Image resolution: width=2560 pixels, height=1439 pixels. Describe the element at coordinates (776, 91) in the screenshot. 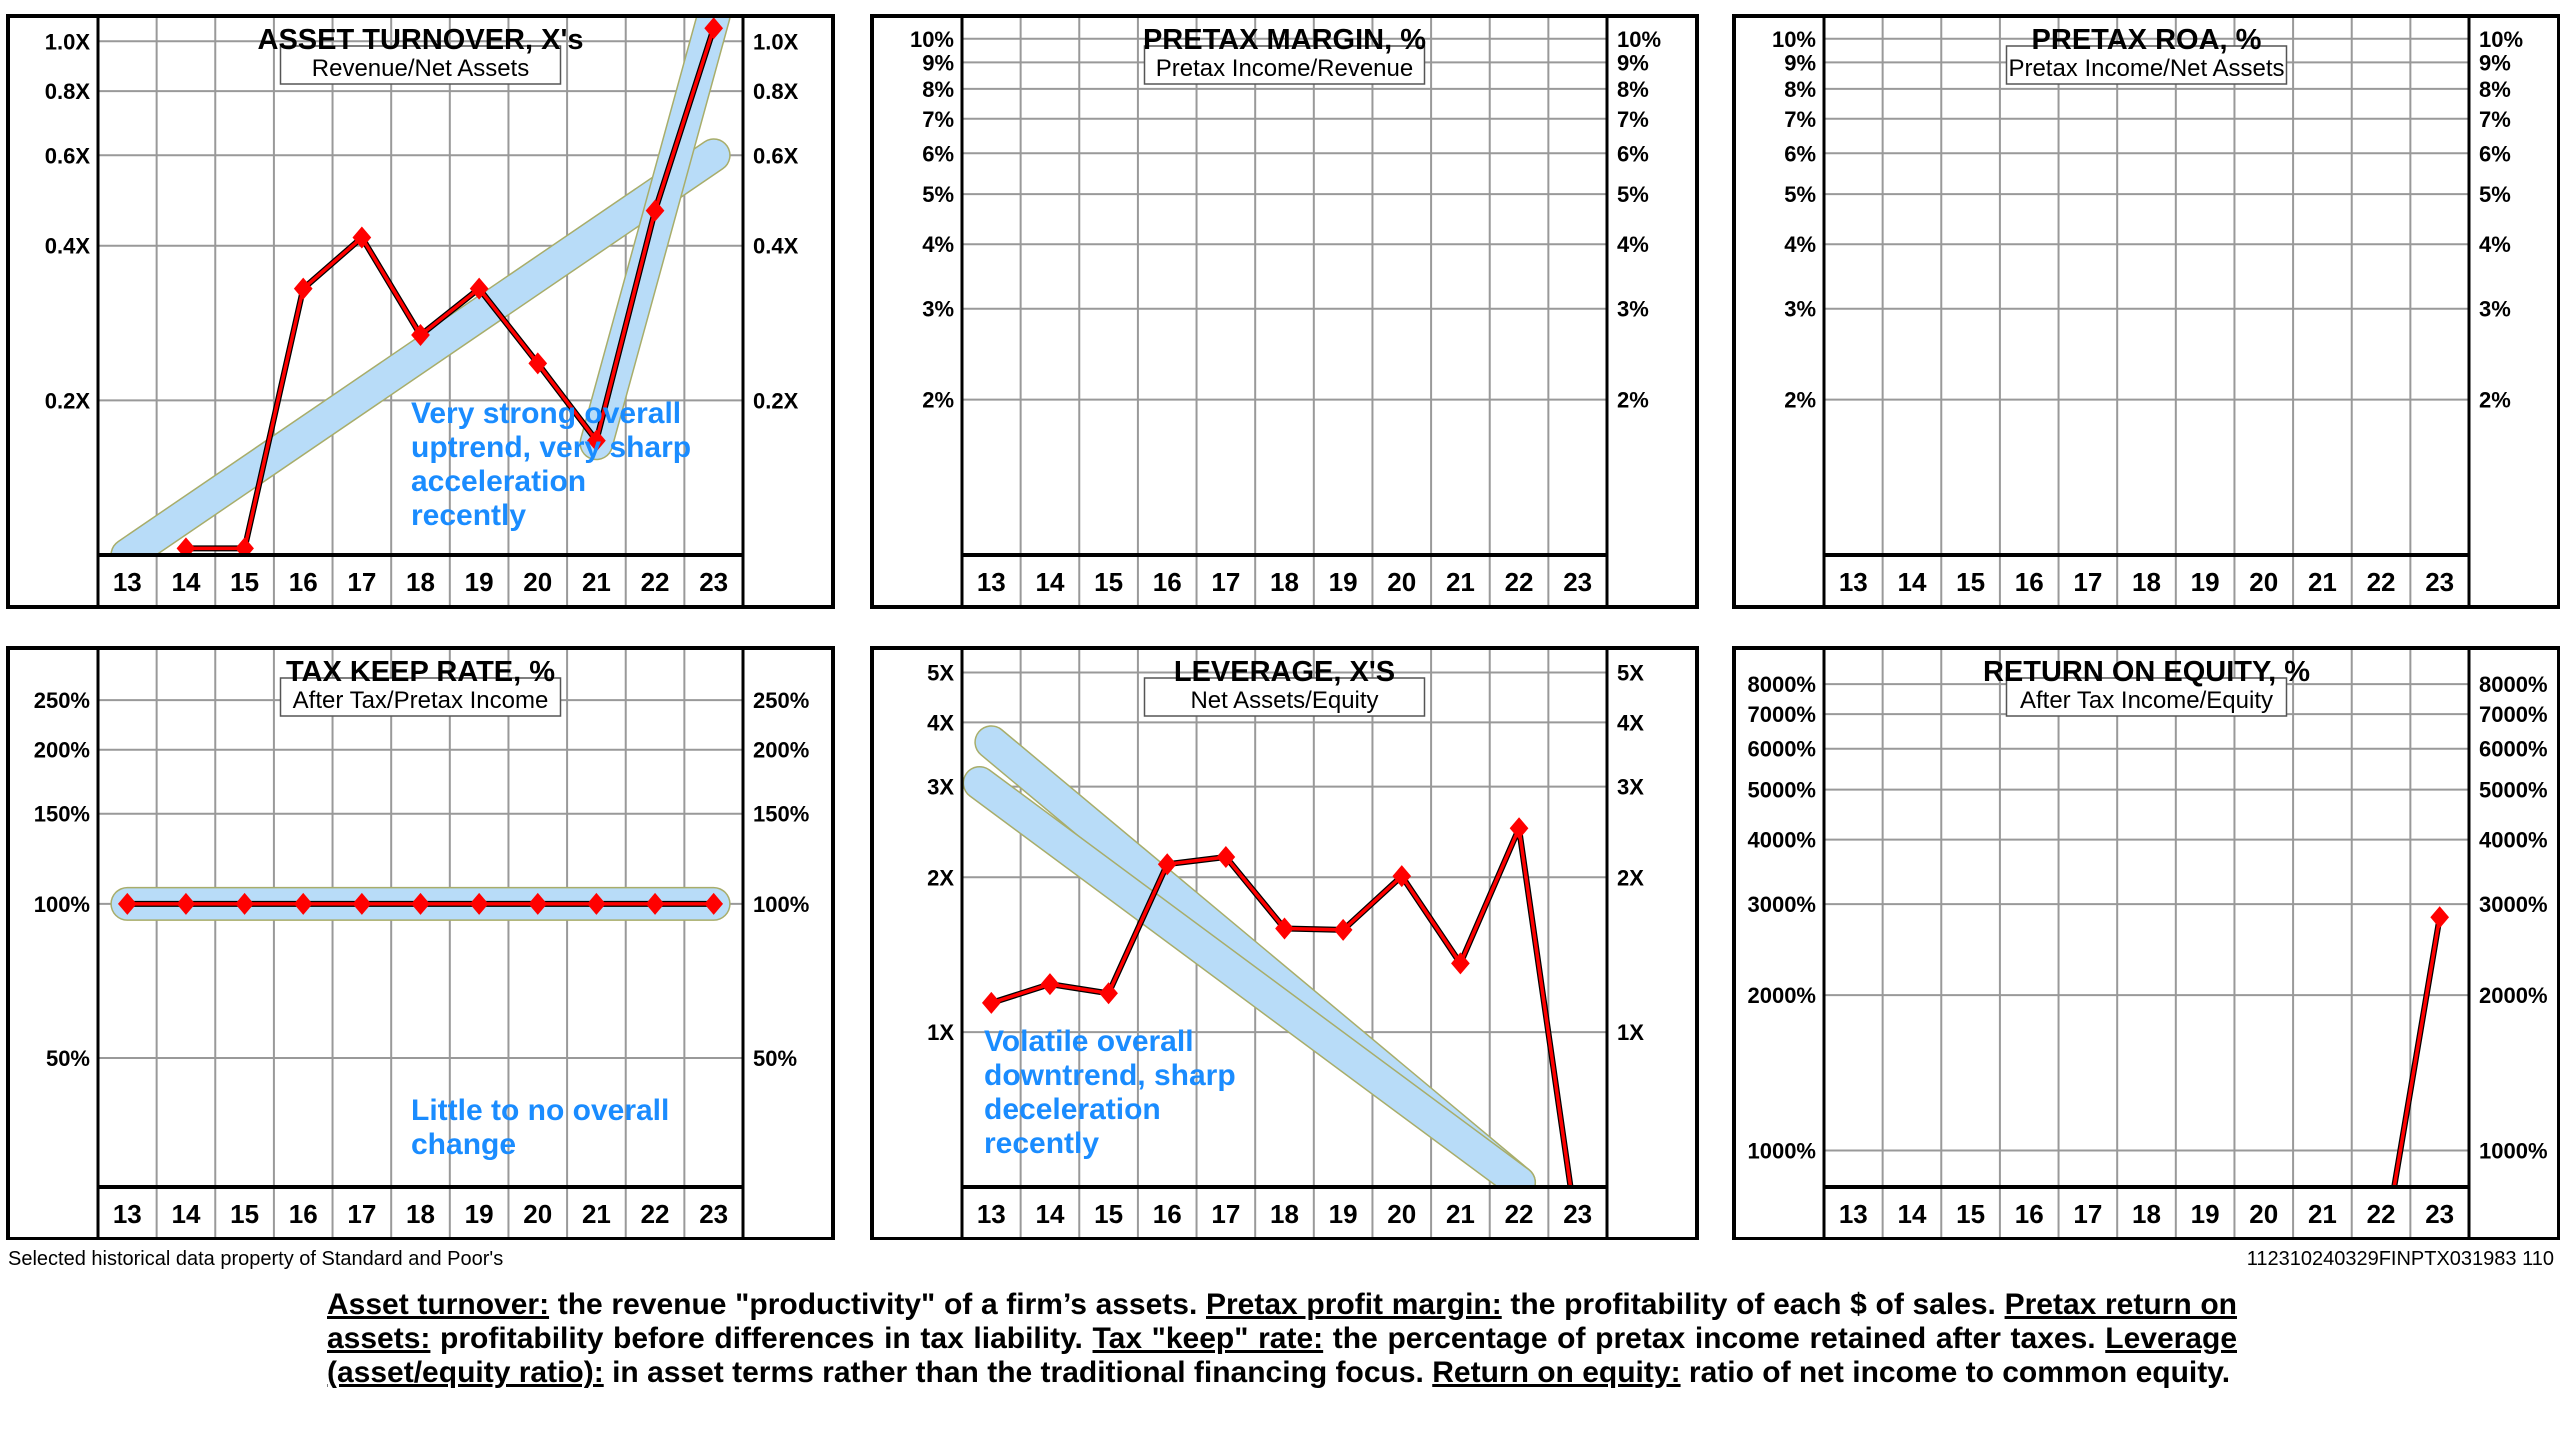

I see `y-tick-label-right: 0.8X` at that location.